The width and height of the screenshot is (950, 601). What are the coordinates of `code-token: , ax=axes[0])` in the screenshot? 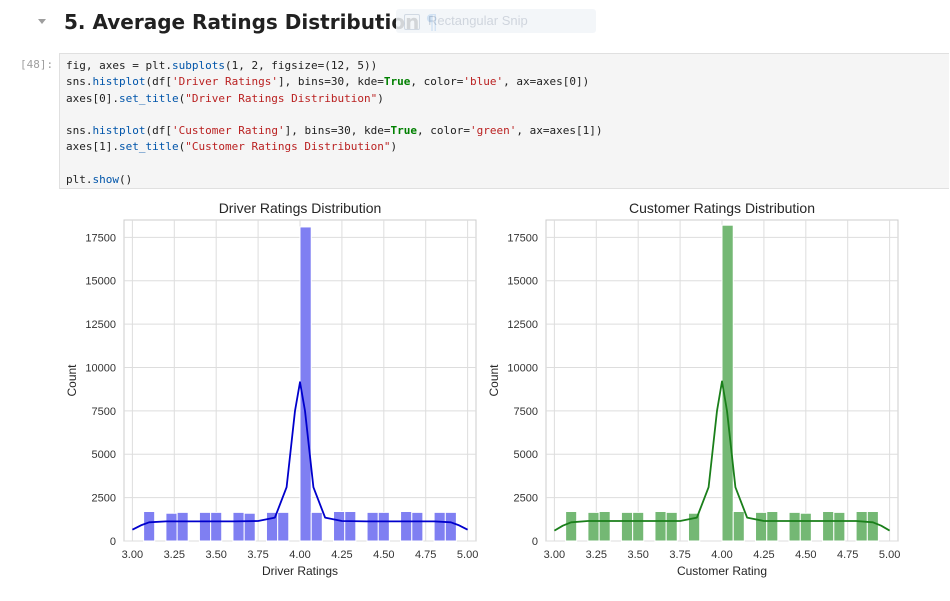 It's located at (546, 82).